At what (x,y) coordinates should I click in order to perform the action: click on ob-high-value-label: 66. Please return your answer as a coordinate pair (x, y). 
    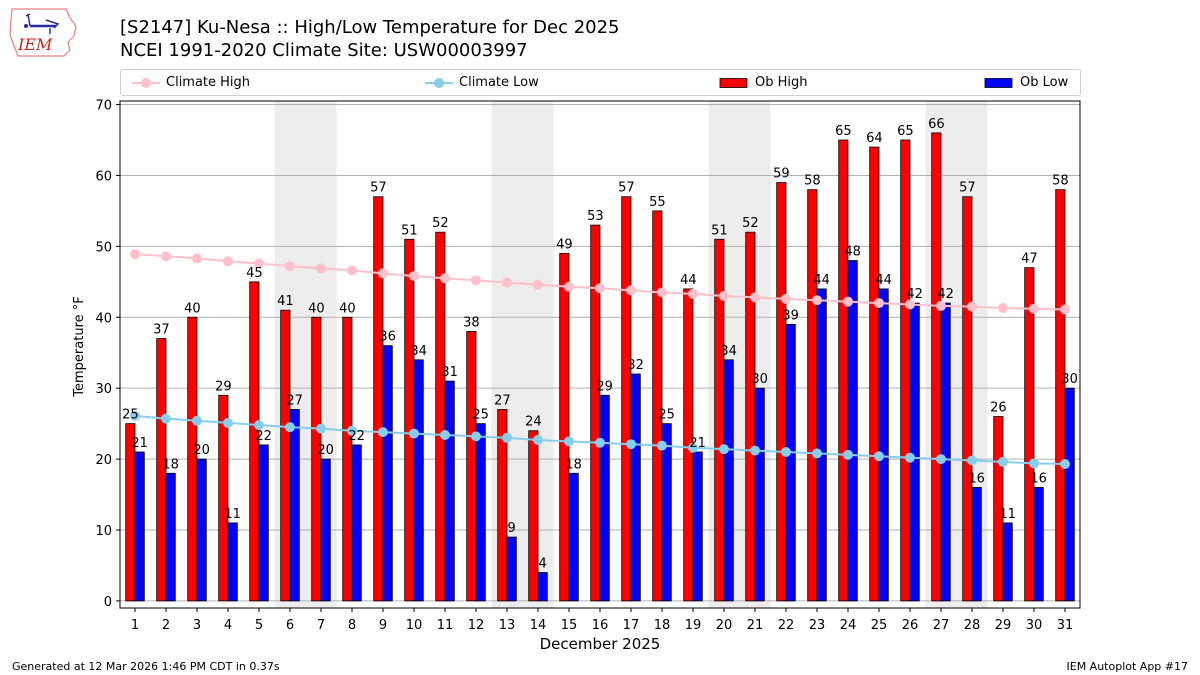
    Looking at the image, I should click on (936, 124).